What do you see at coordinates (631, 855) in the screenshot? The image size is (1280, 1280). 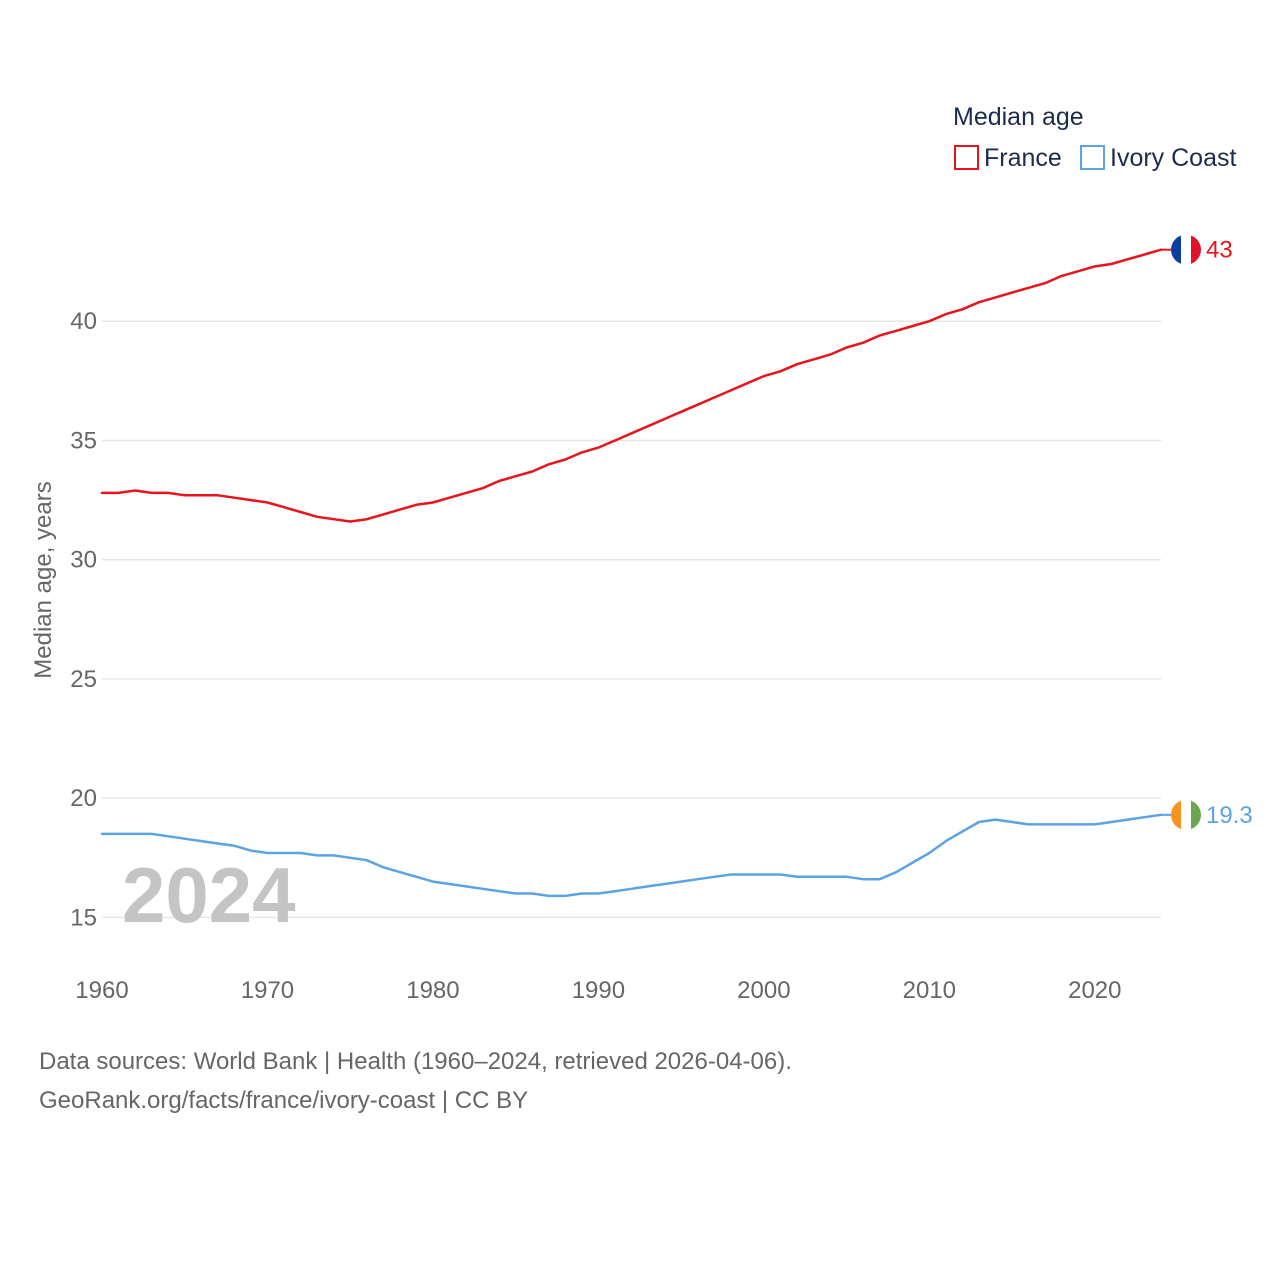 I see `series-line-ivory-coast` at bounding box center [631, 855].